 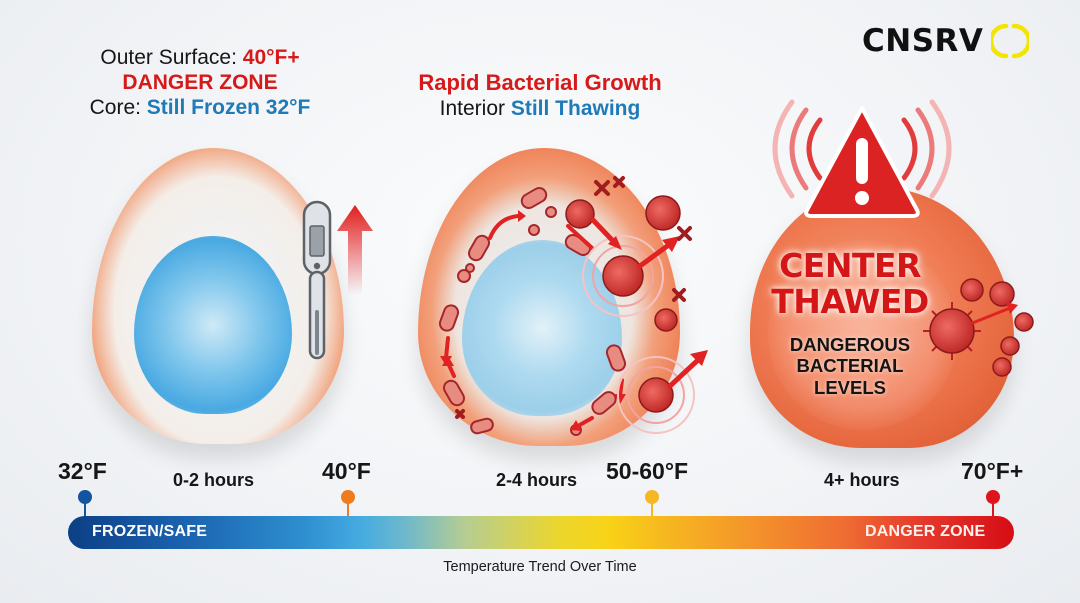 I want to click on arrow-up-icon, so click(x=355, y=250).